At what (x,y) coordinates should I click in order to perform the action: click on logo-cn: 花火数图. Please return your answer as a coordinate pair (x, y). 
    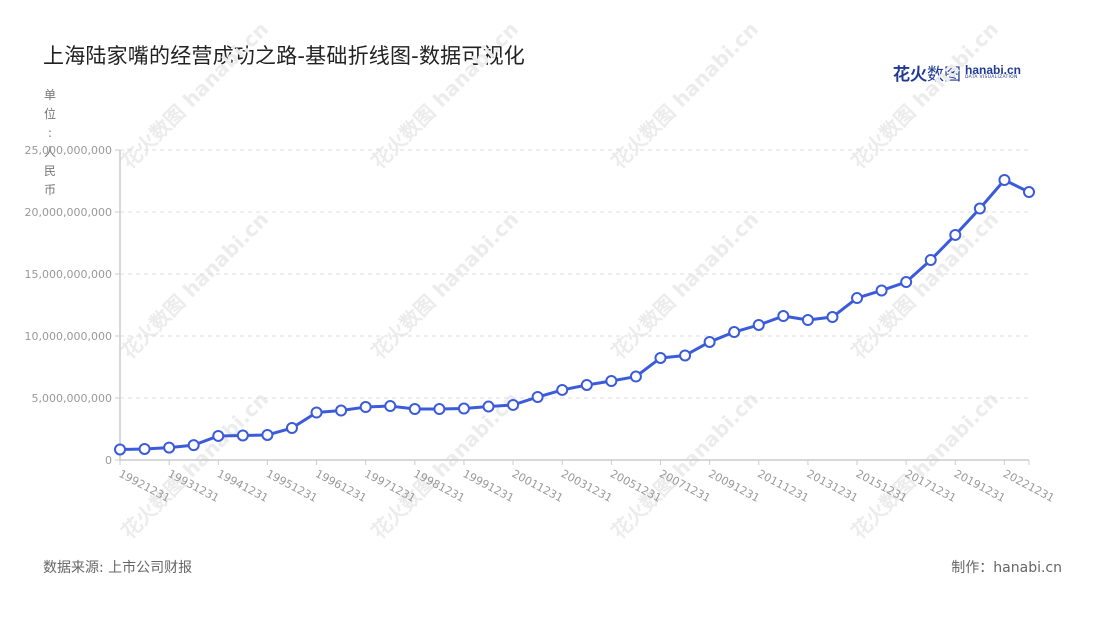
    Looking at the image, I should click on (927, 75).